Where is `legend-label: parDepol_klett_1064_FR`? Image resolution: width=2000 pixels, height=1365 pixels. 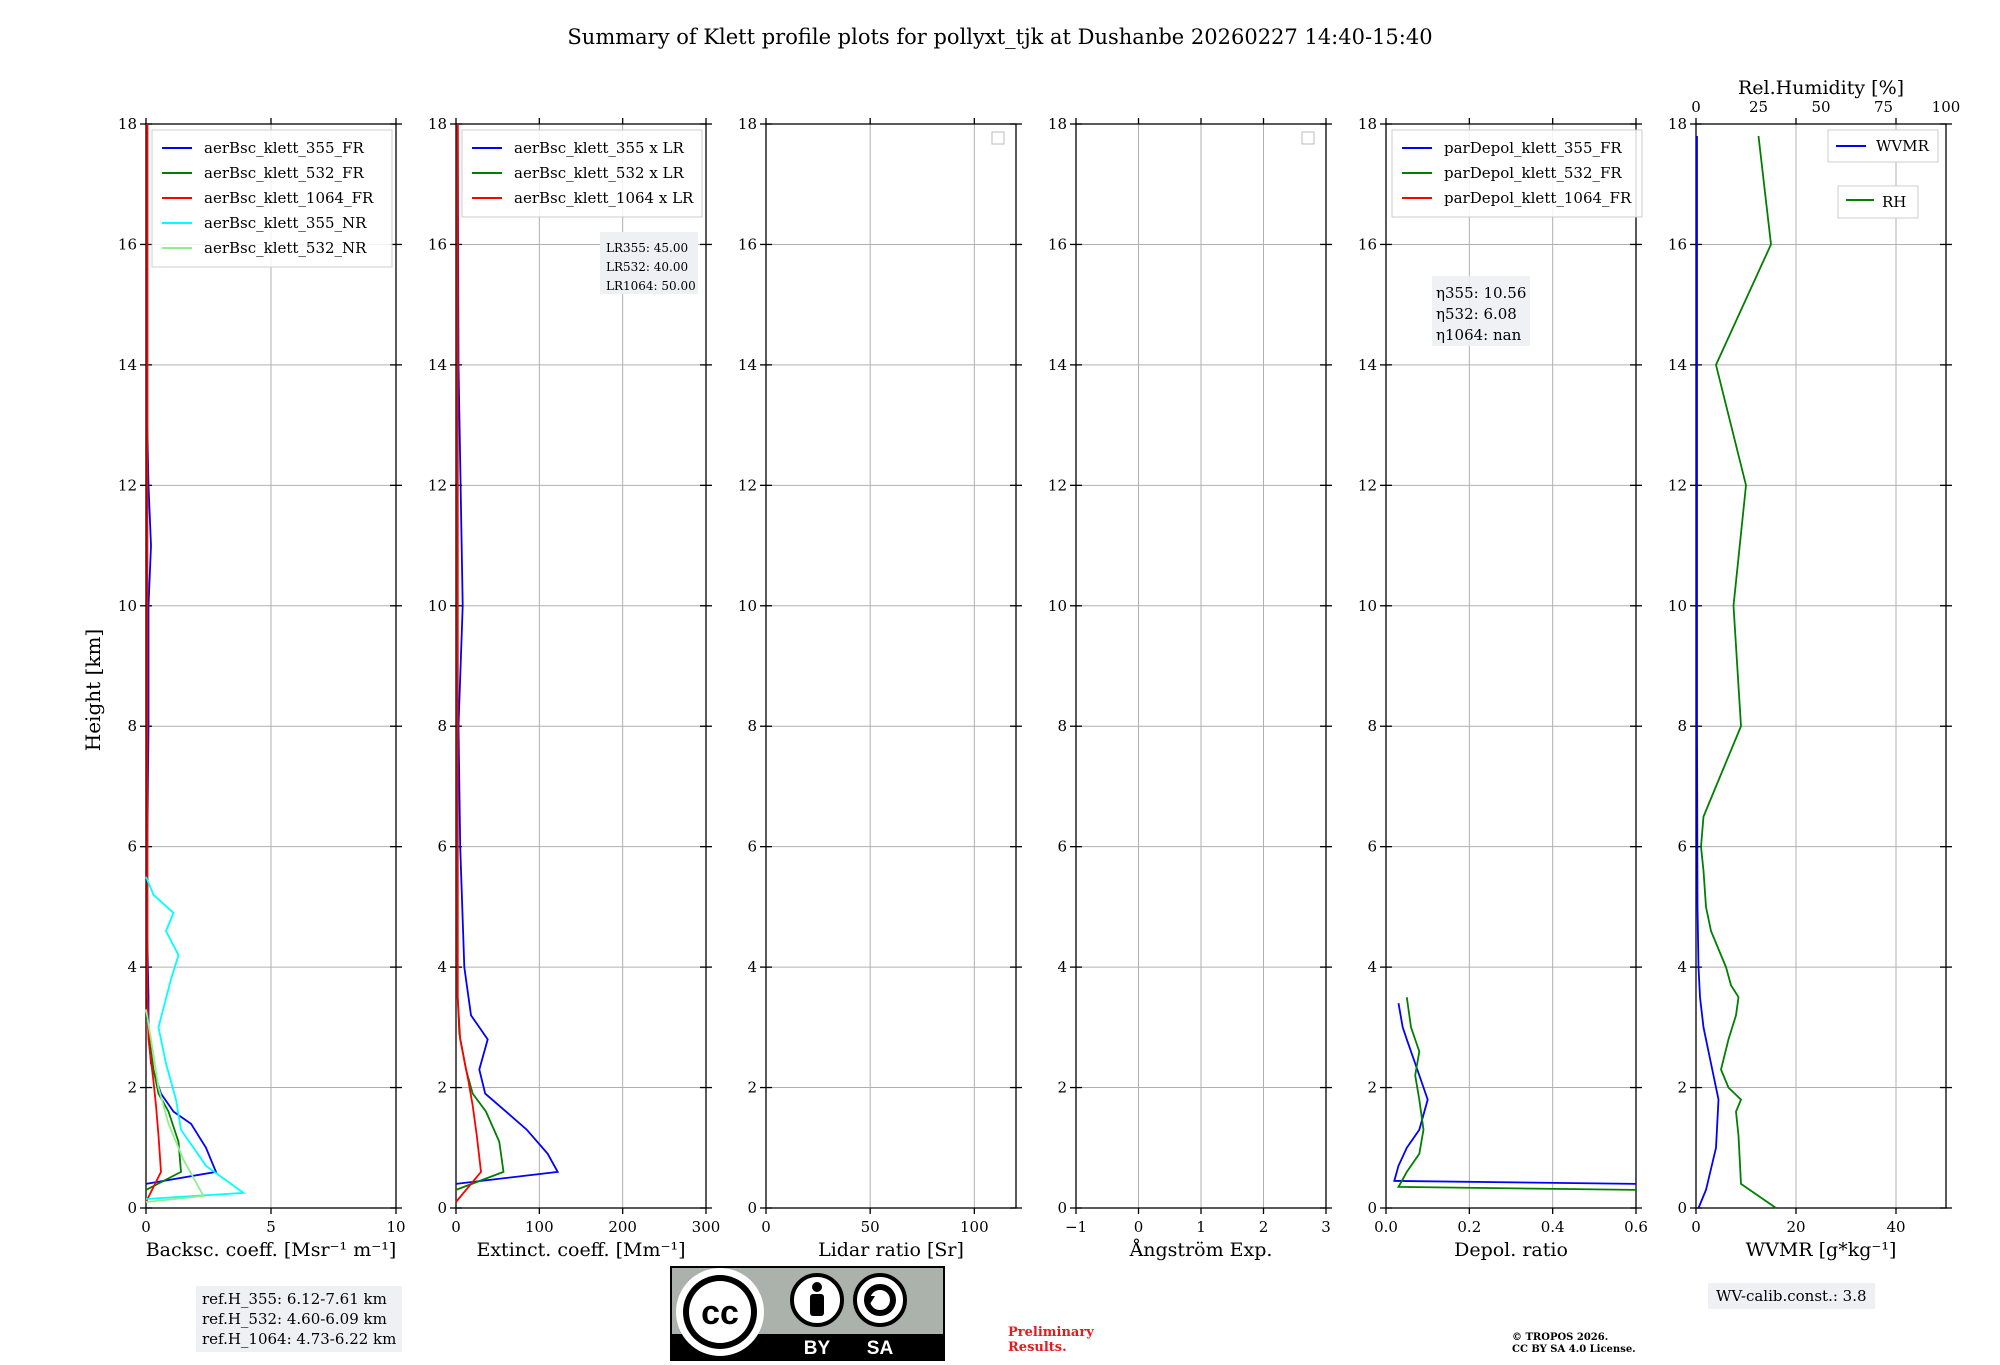
legend-label: parDepol_klett_1064_FR is located at coordinates (1538, 198).